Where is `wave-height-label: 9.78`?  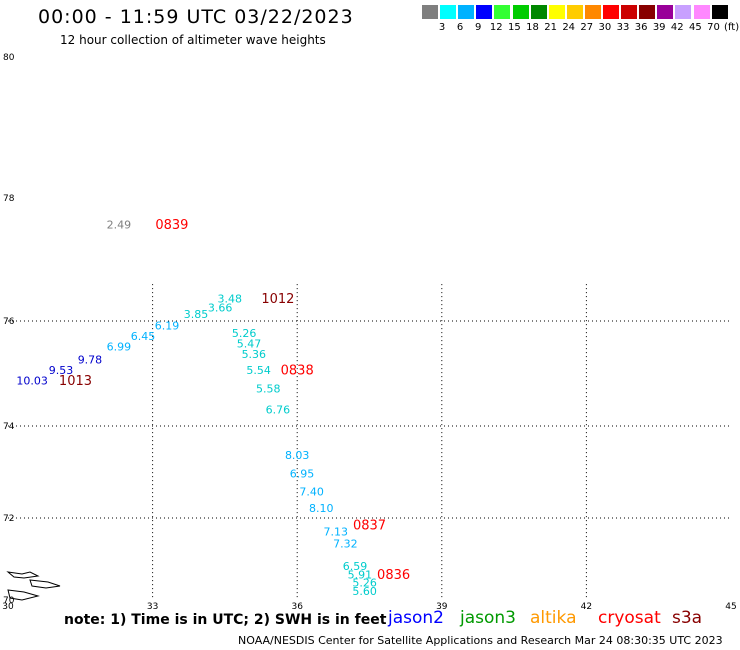 wave-height-label: 9.78 is located at coordinates (90, 359).